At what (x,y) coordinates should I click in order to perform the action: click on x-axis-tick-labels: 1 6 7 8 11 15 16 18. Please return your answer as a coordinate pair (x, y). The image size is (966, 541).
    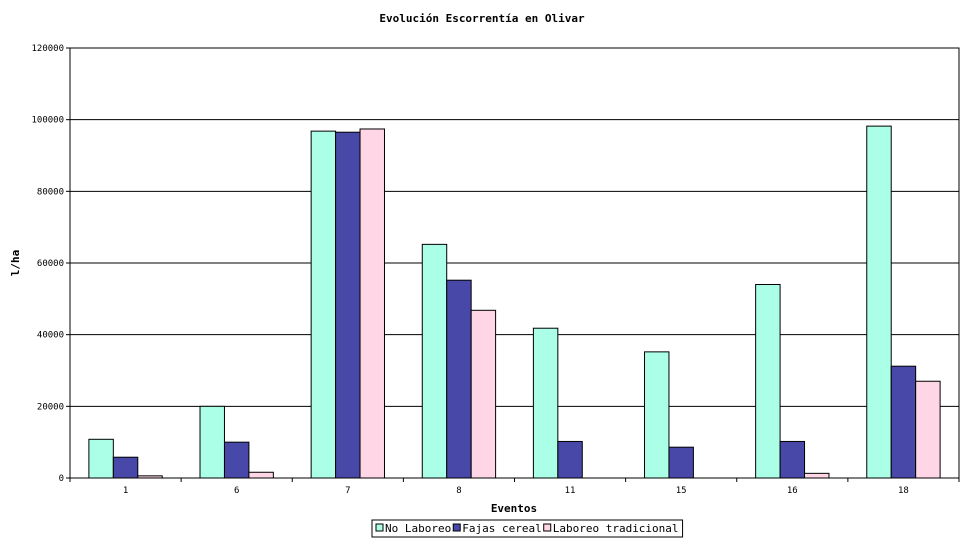
    Looking at the image, I should click on (516, 491).